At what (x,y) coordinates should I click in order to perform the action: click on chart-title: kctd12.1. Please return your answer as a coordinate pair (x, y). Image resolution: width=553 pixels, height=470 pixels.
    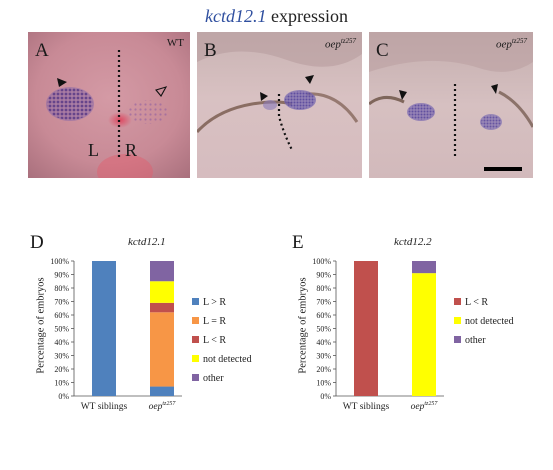
    Looking at the image, I should click on (147, 242).